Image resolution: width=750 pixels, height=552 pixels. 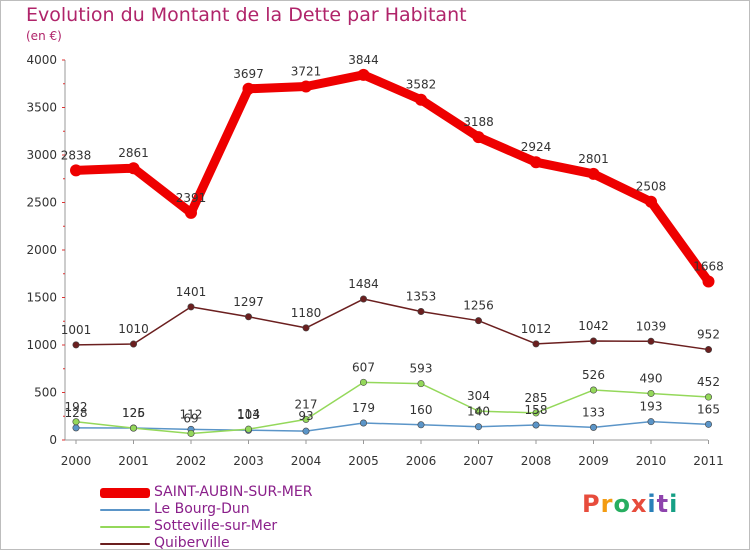 I want to click on y-tick-label: 1000, so click(x=41, y=345).